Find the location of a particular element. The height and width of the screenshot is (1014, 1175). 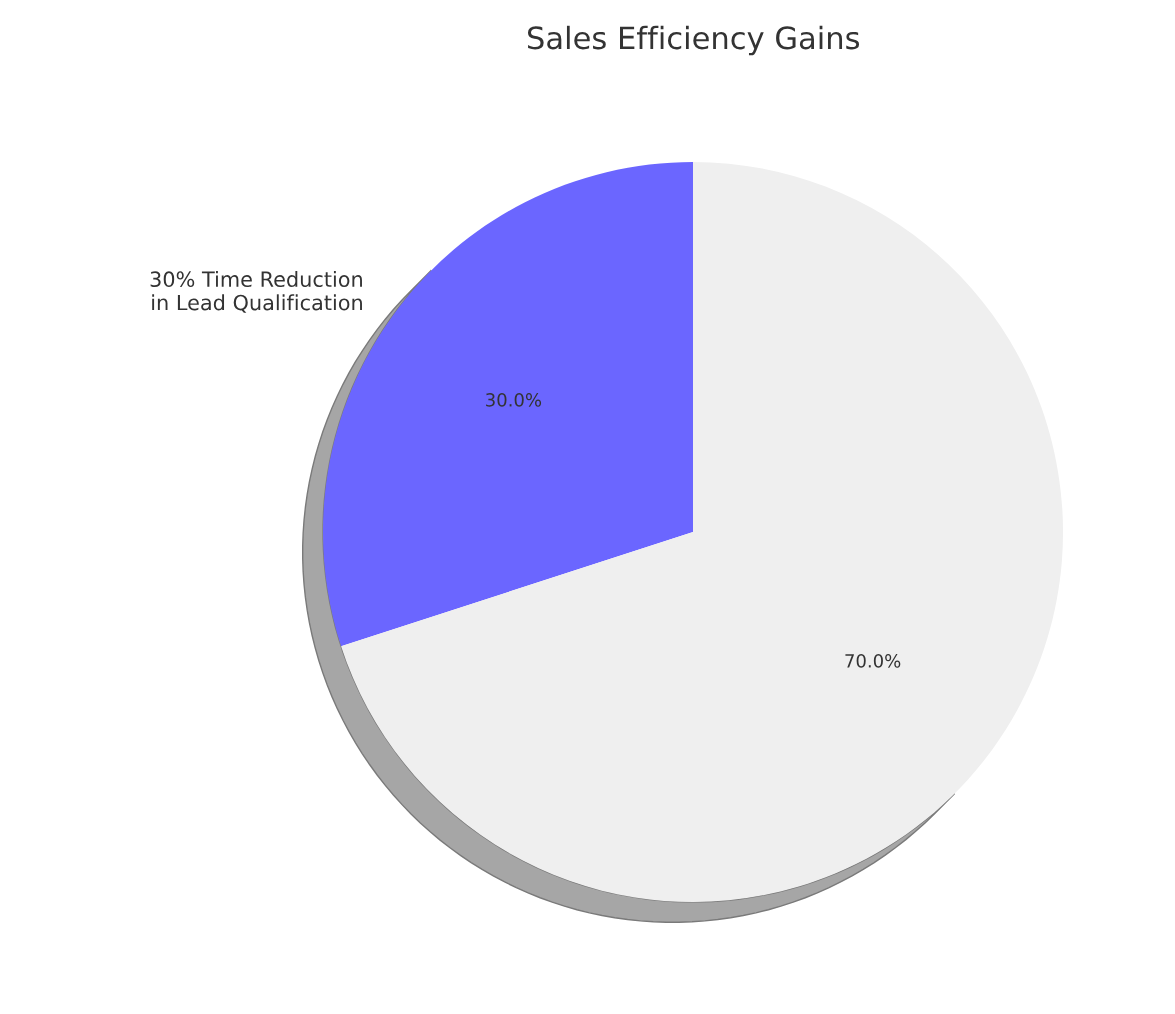

data-label: 70.0% is located at coordinates (873, 661).